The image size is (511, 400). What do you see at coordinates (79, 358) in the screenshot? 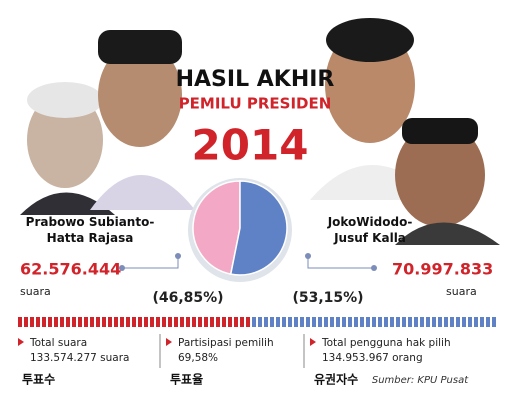
I see `stat-value: 133.574.277 suara` at bounding box center [79, 358].